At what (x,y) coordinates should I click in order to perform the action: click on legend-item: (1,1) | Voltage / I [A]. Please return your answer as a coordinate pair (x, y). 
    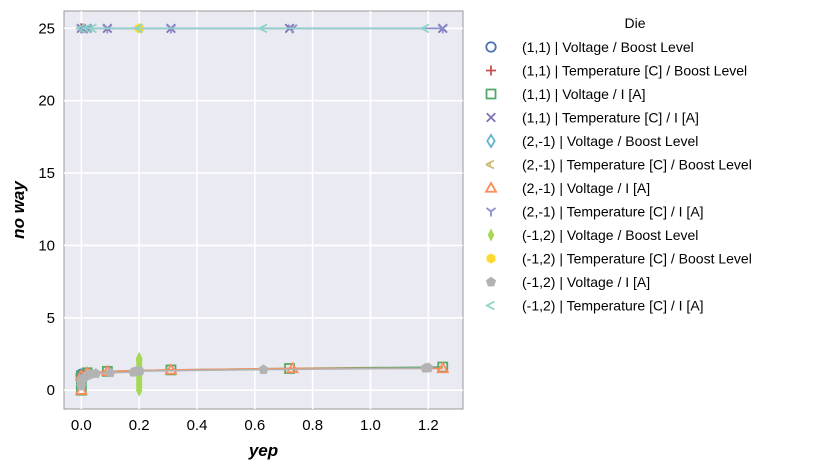
    Looking at the image, I should click on (565, 94).